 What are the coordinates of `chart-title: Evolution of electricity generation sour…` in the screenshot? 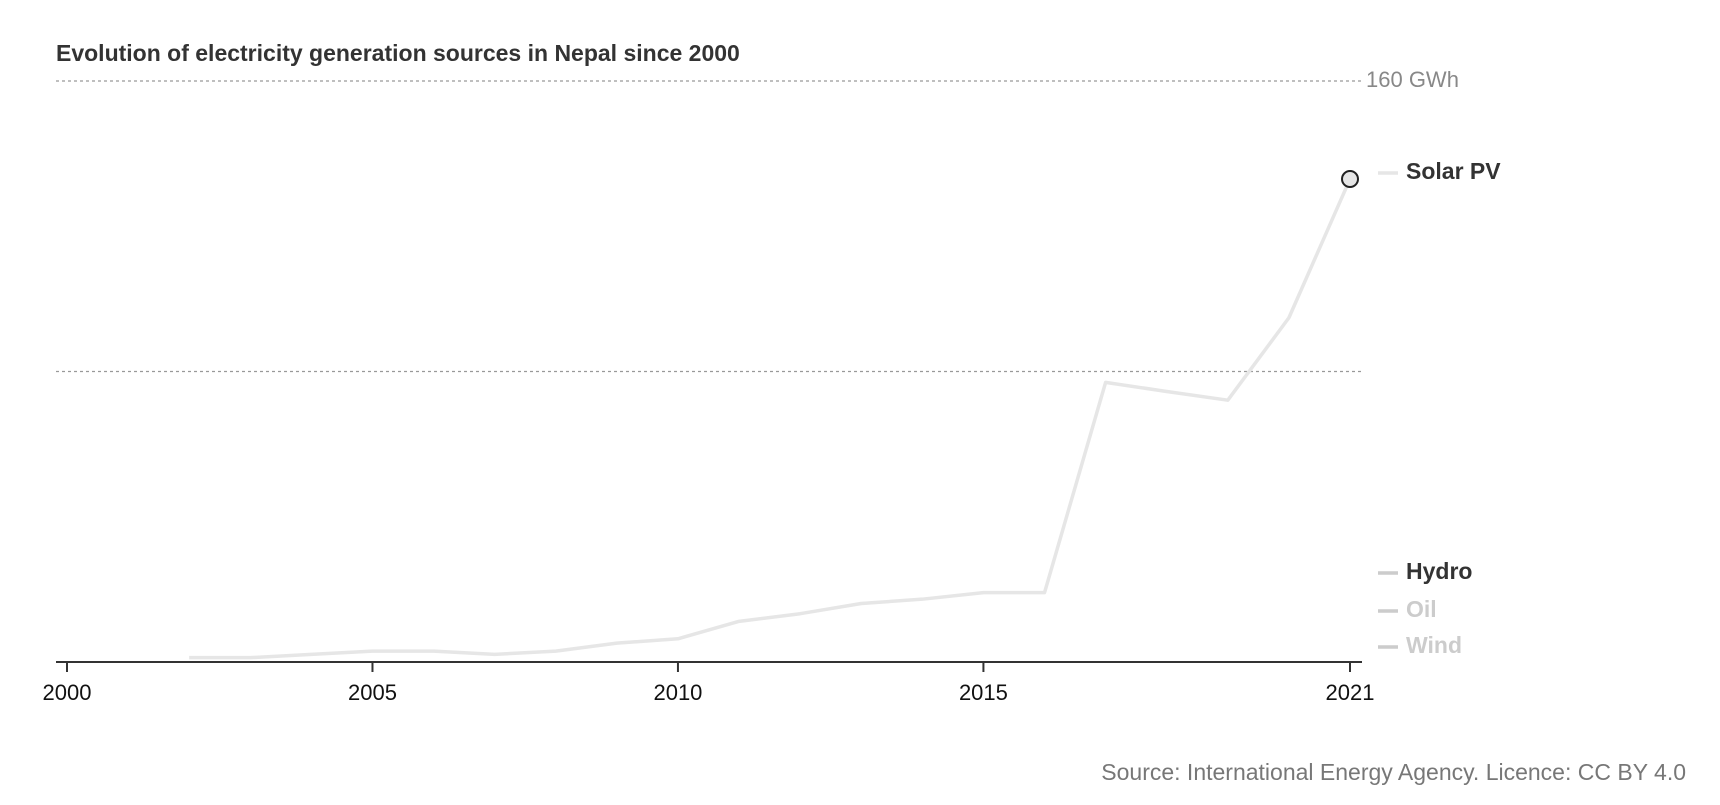 It's located at (398, 53).